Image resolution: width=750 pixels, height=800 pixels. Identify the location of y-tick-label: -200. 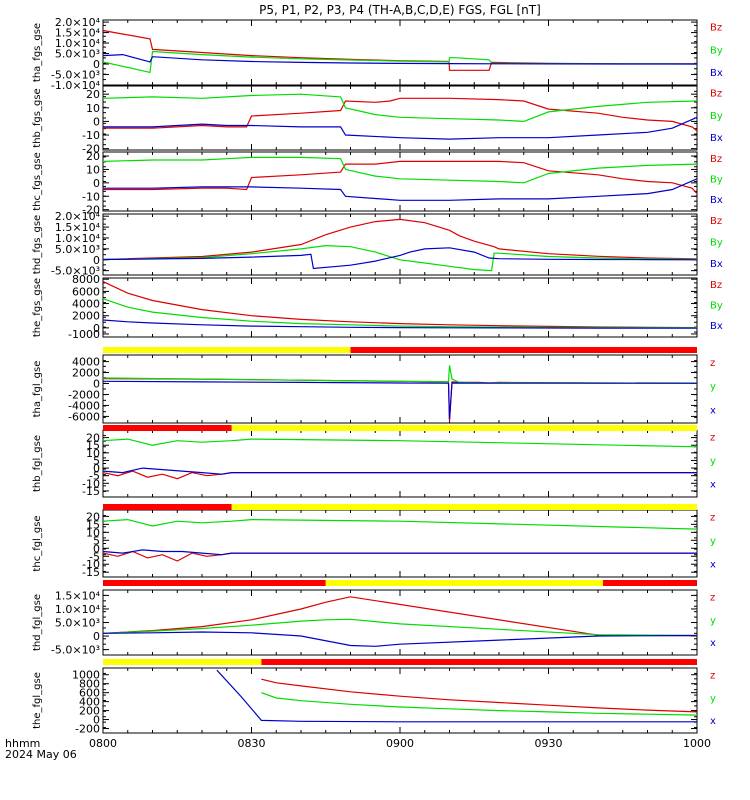
(87, 729).